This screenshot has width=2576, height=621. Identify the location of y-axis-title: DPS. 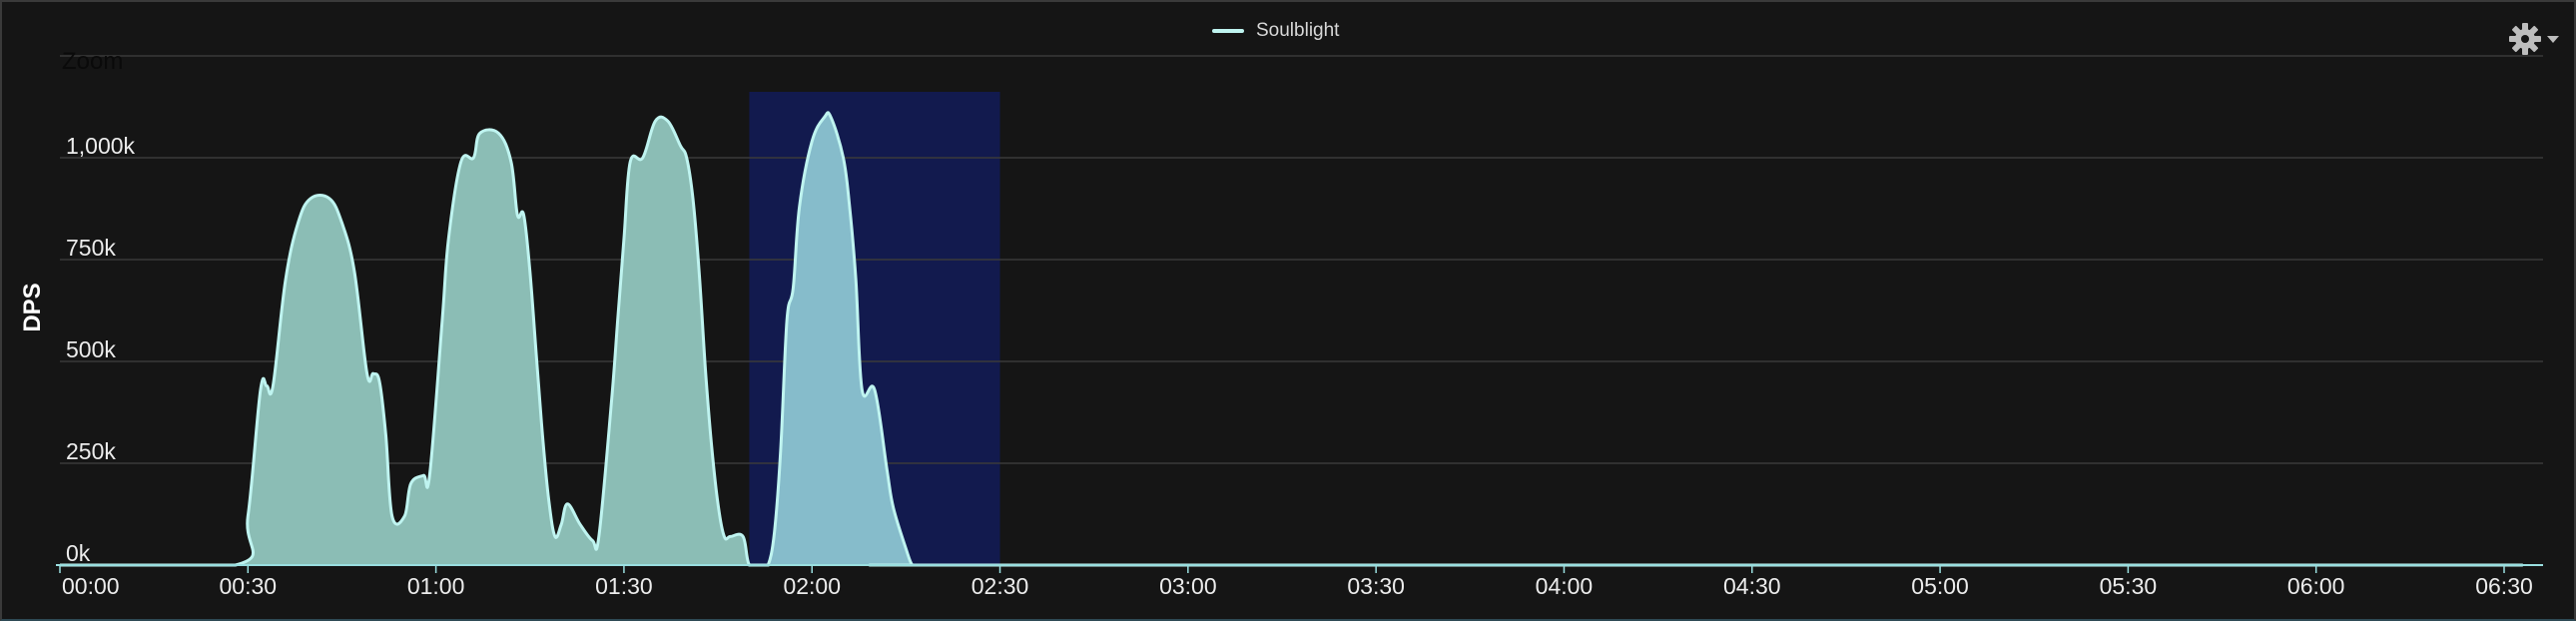
(32, 307).